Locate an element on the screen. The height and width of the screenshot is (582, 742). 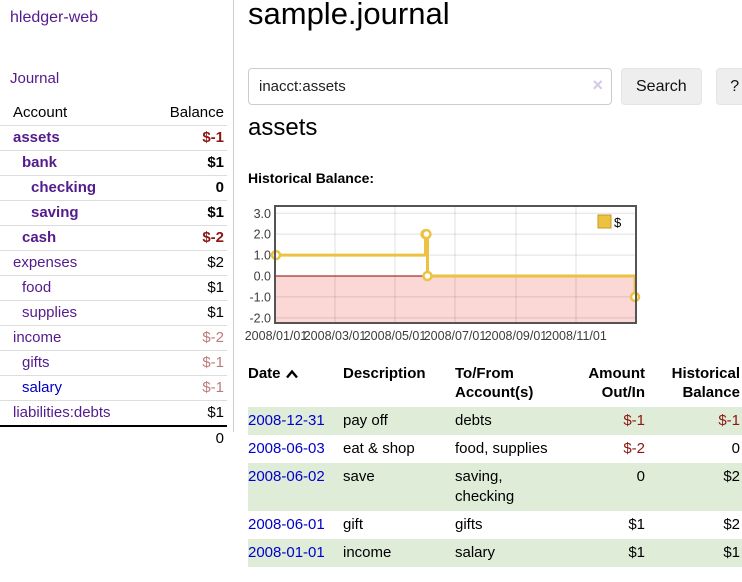
account-name-cell: saving is located at coordinates (75, 213).